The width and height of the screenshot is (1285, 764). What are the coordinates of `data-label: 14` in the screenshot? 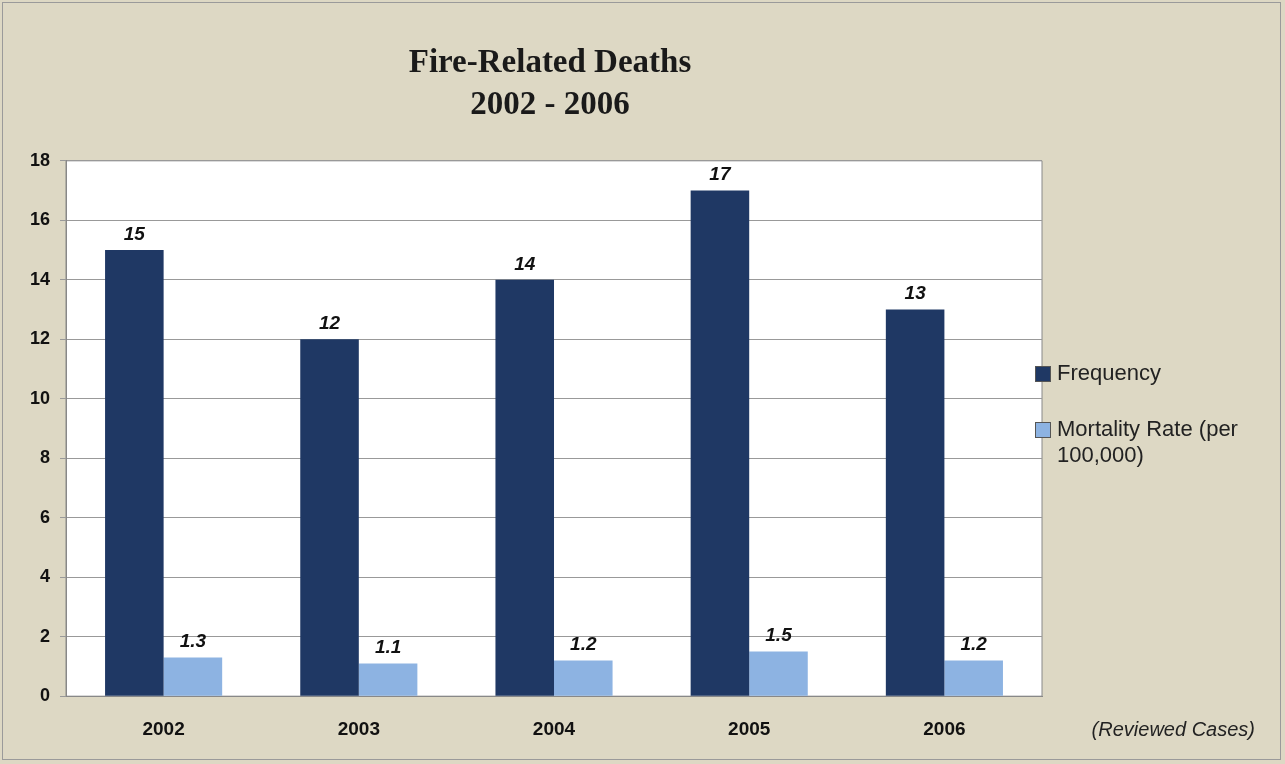 It's located at (525, 263).